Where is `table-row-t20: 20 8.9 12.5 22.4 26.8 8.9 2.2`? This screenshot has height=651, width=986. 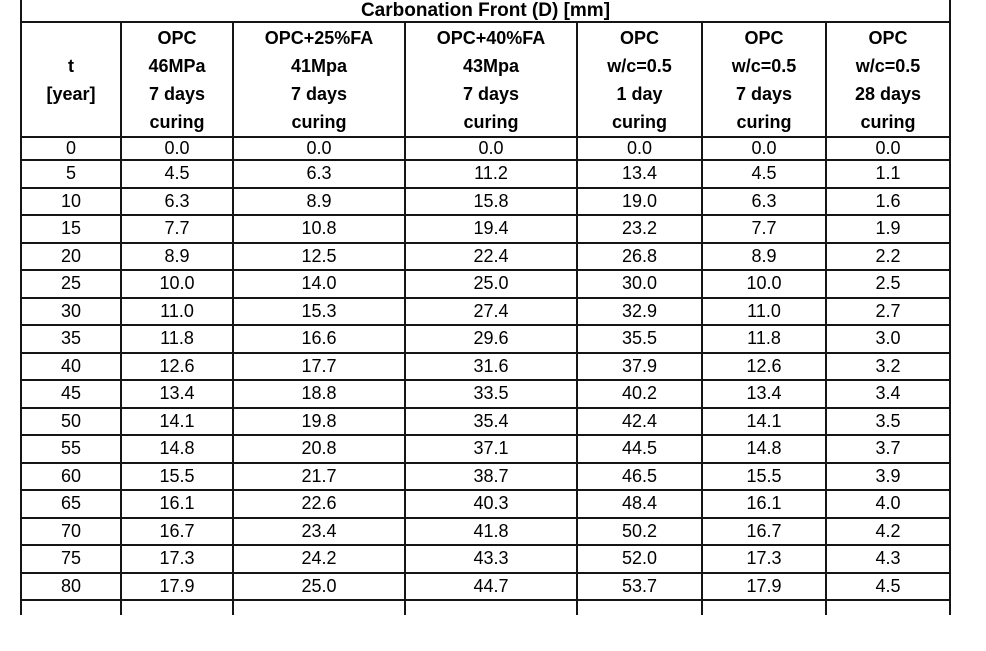
table-row-t20: 20 8.9 12.5 22.4 26.8 8.9 2.2 is located at coordinates (485, 256).